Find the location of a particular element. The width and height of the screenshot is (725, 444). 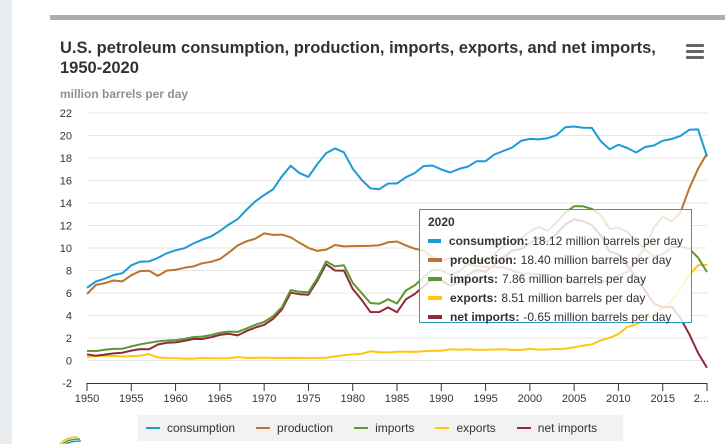

y-tick-label: 8 is located at coordinates (69, 272).